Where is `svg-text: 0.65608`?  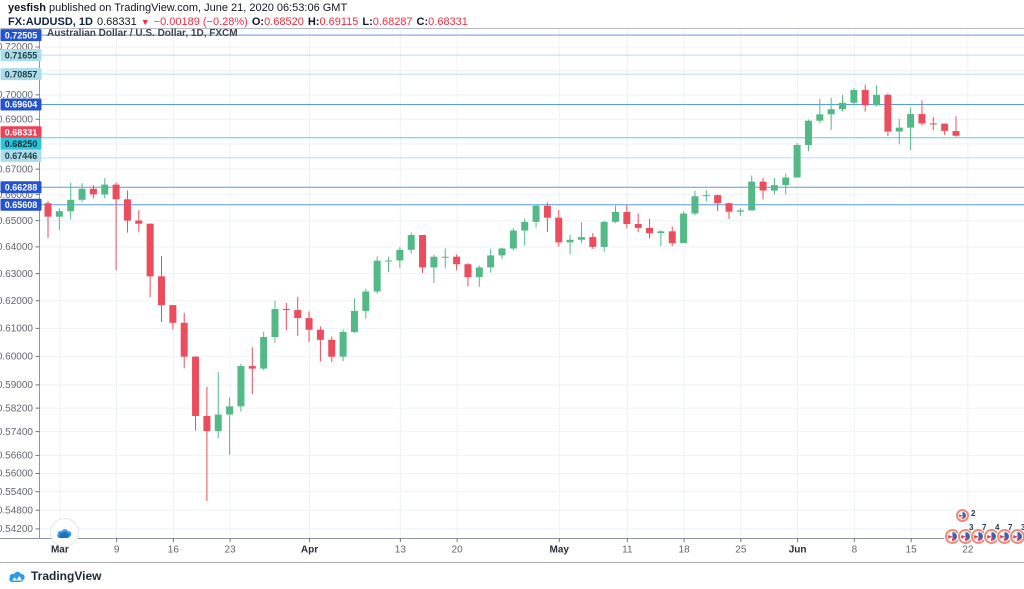
svg-text: 0.65608 is located at coordinates (21, 205).